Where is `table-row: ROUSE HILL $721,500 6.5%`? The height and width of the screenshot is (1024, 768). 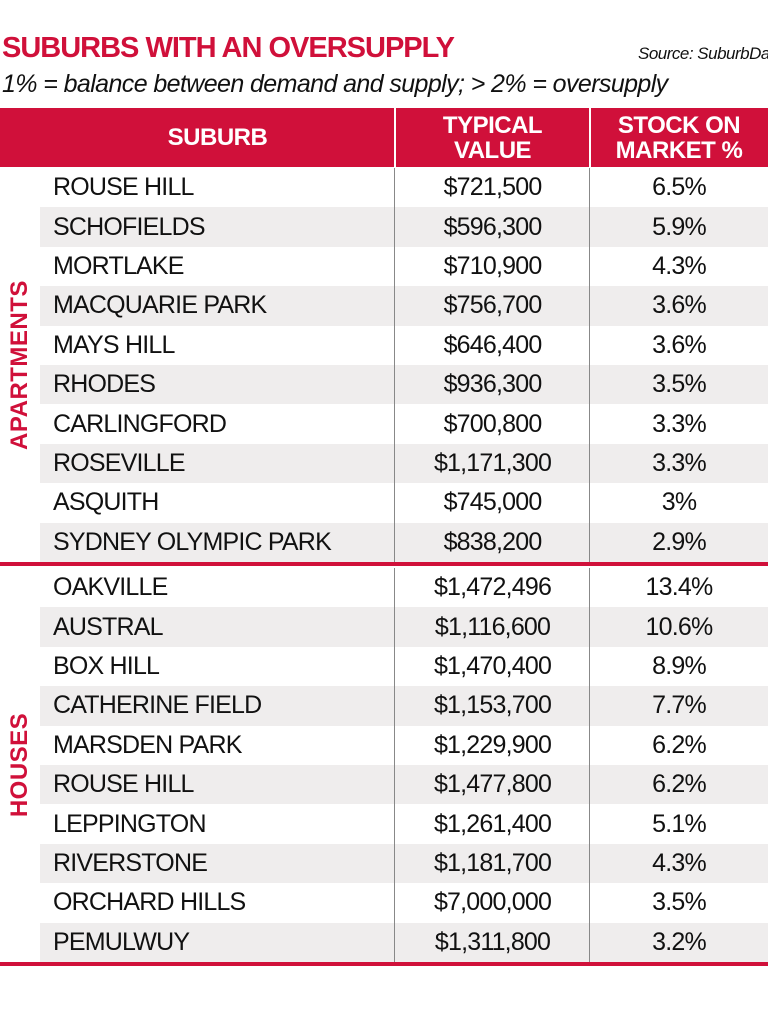
table-row: ROUSE HILL $721,500 6.5% is located at coordinates (404, 188).